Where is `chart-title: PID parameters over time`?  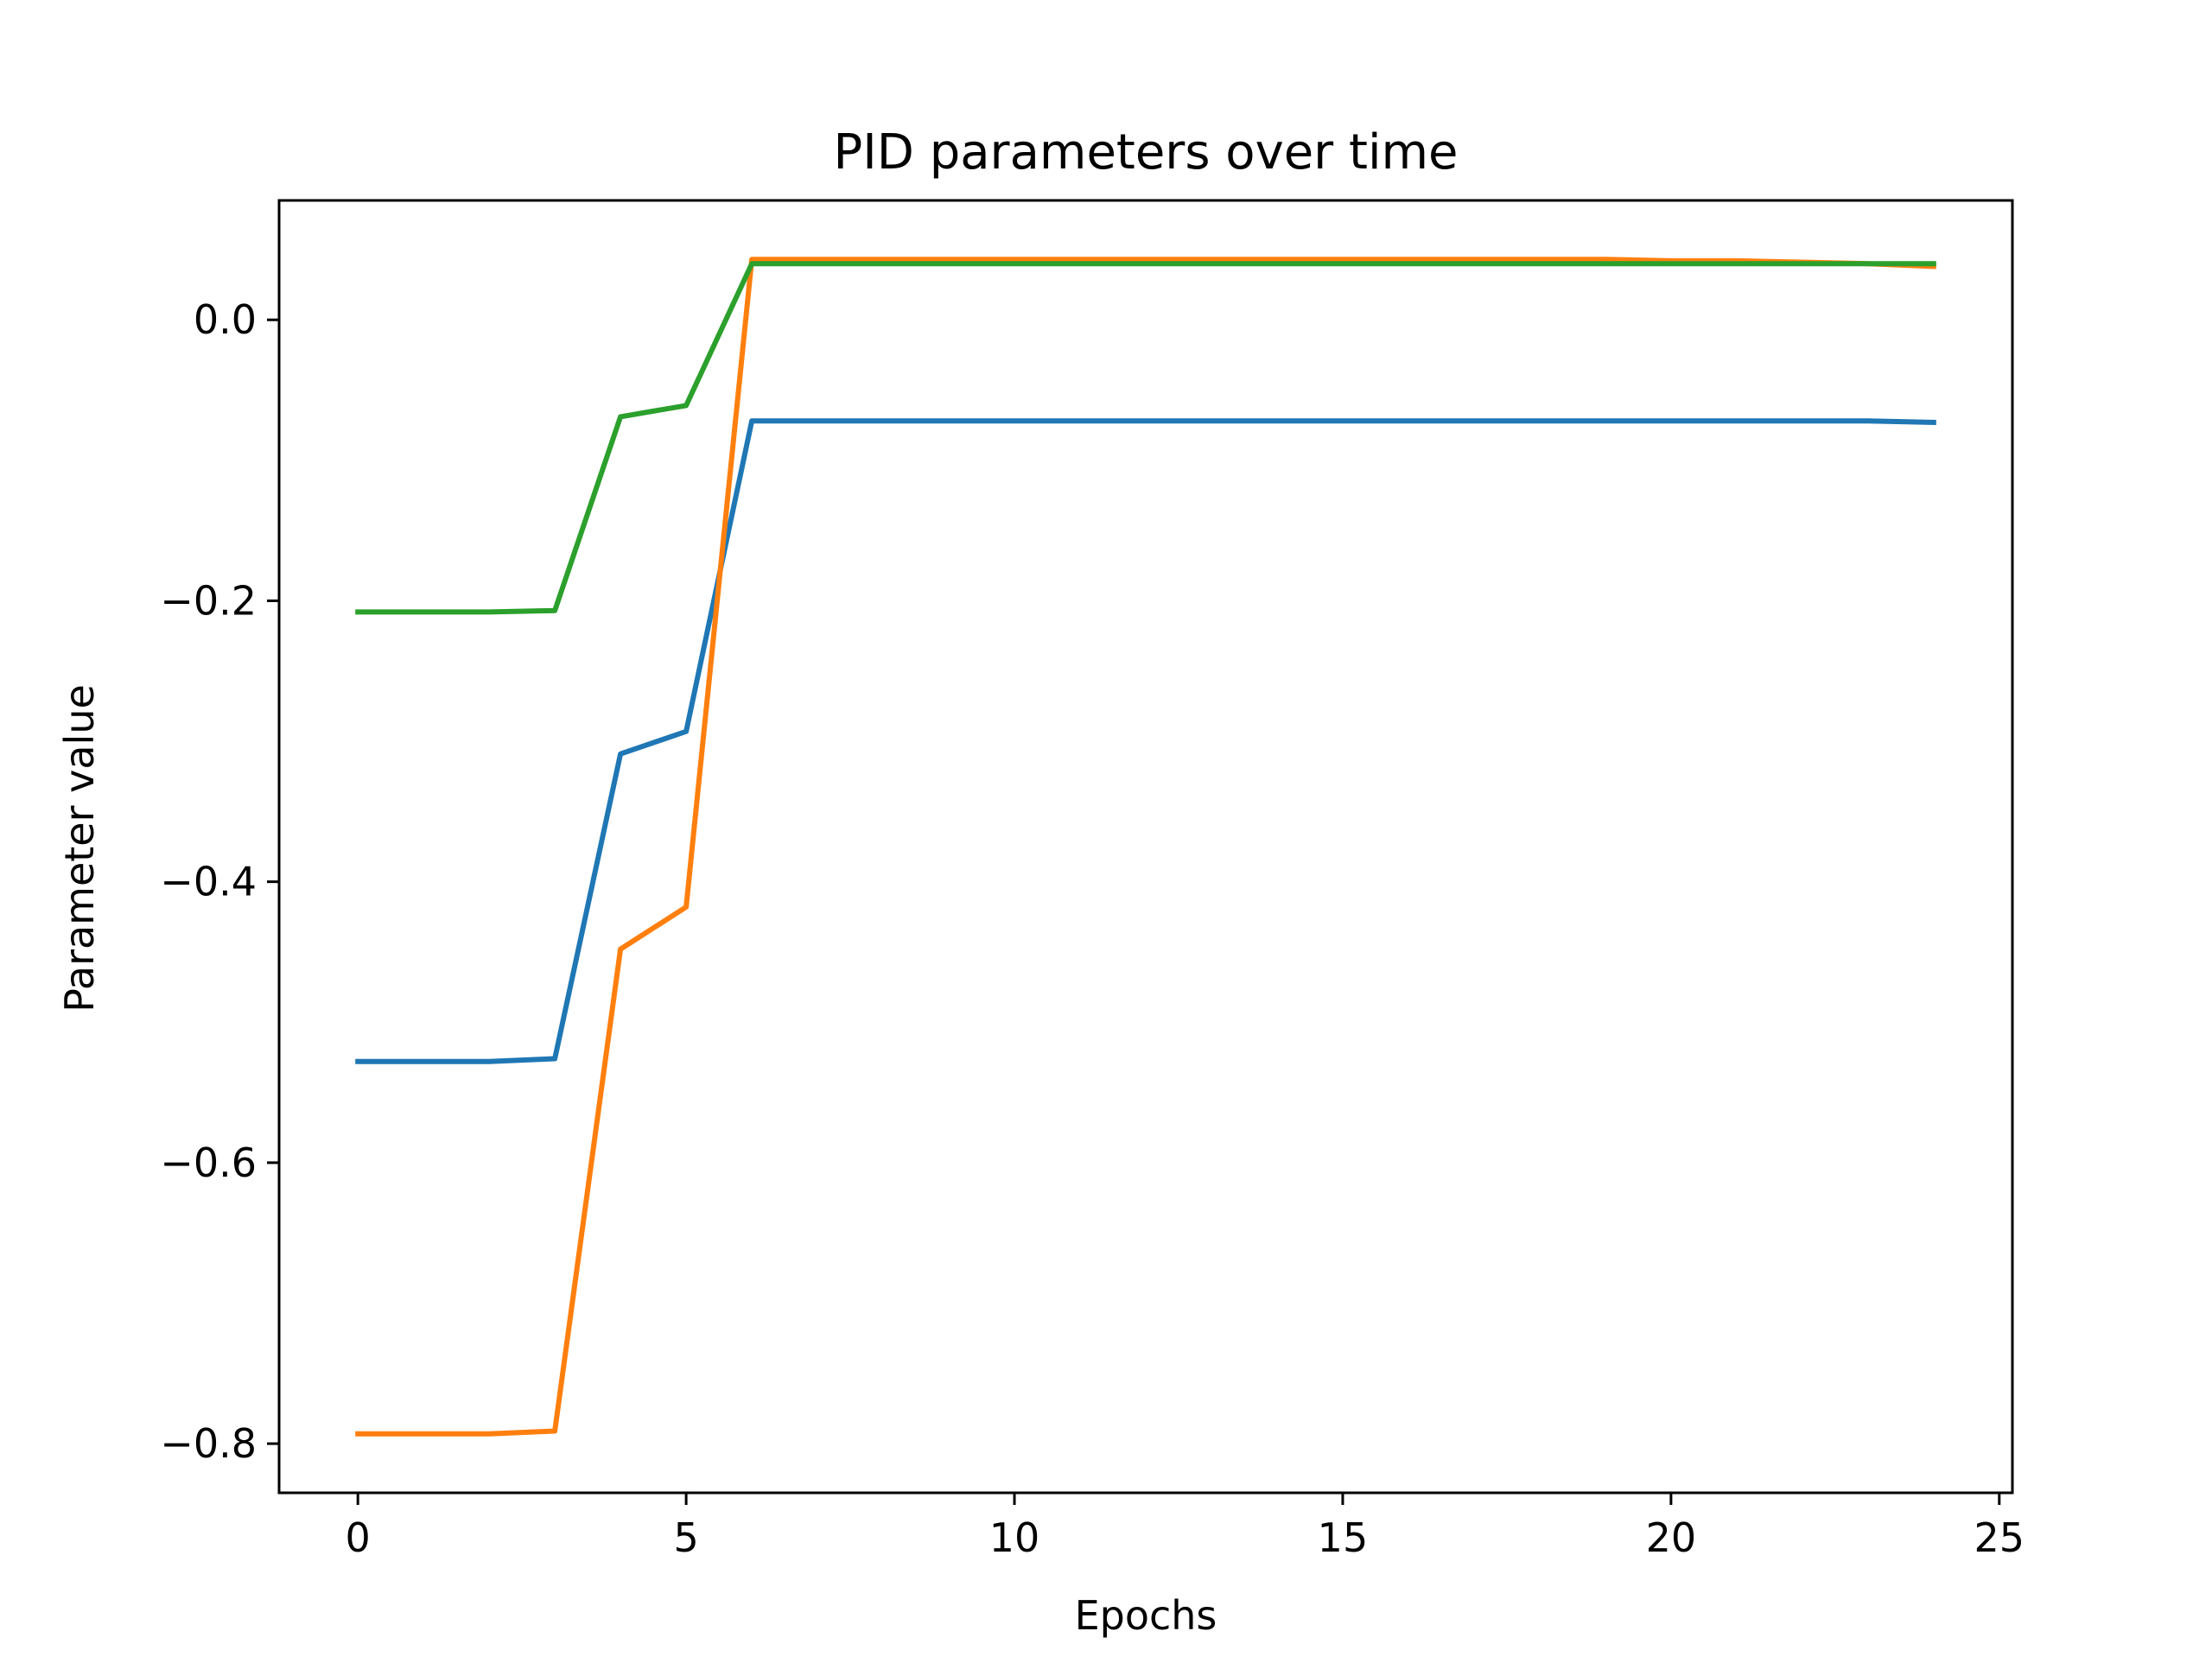
chart-title: PID parameters over time is located at coordinates (1145, 153).